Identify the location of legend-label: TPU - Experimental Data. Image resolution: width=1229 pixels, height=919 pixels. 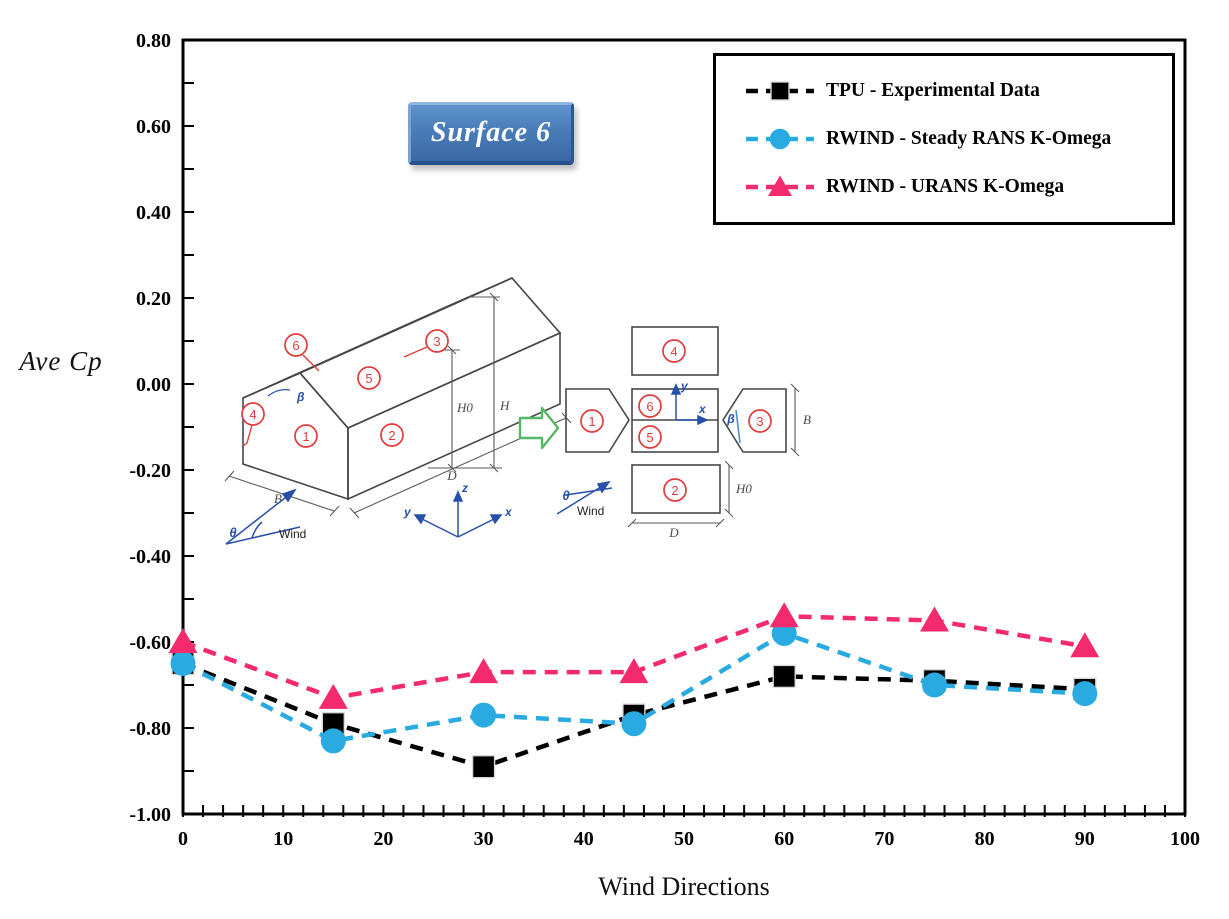
(933, 90).